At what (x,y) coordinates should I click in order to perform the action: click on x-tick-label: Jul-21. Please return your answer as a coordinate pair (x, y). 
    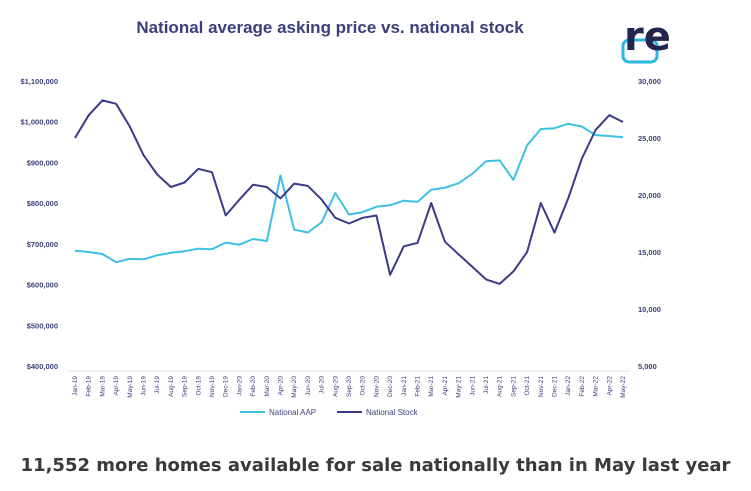
    Looking at the image, I should click on (486, 385).